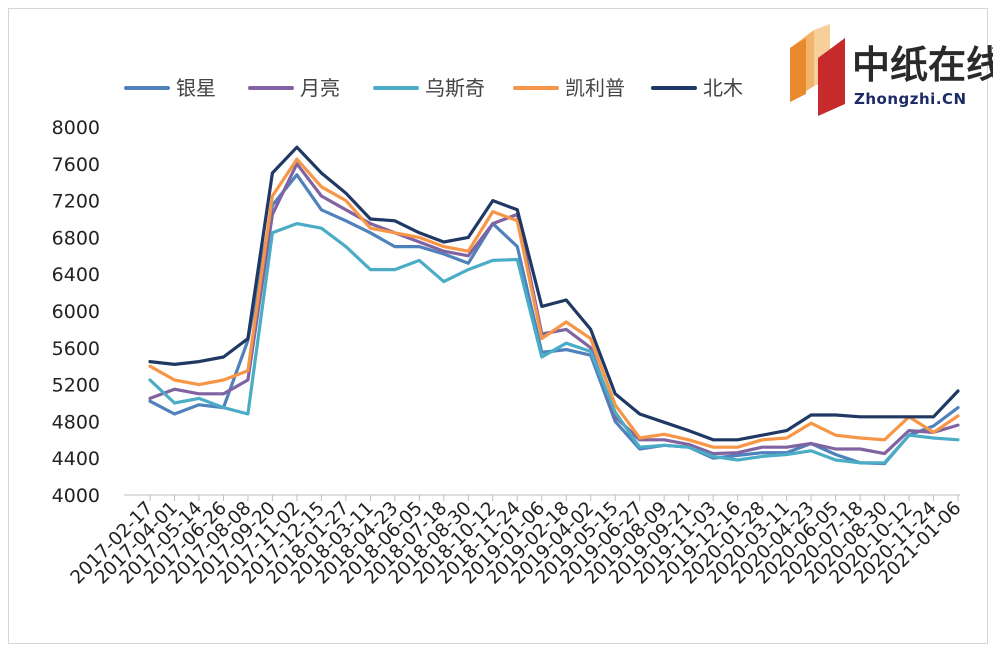 This screenshot has width=993, height=647. Describe the element at coordinates (76, 422) in the screenshot. I see `y-tick-label: 4800` at that location.